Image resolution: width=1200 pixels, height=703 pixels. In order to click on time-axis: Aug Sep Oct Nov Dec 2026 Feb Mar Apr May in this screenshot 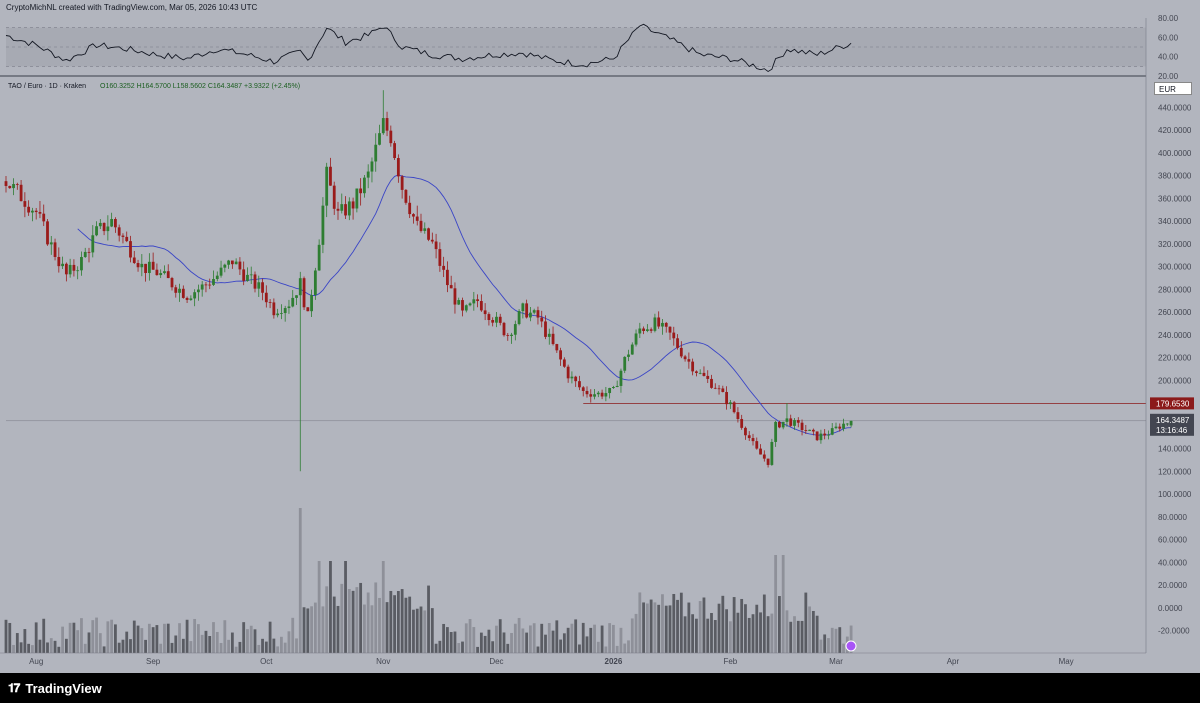, I will do `click(573, 659)`.